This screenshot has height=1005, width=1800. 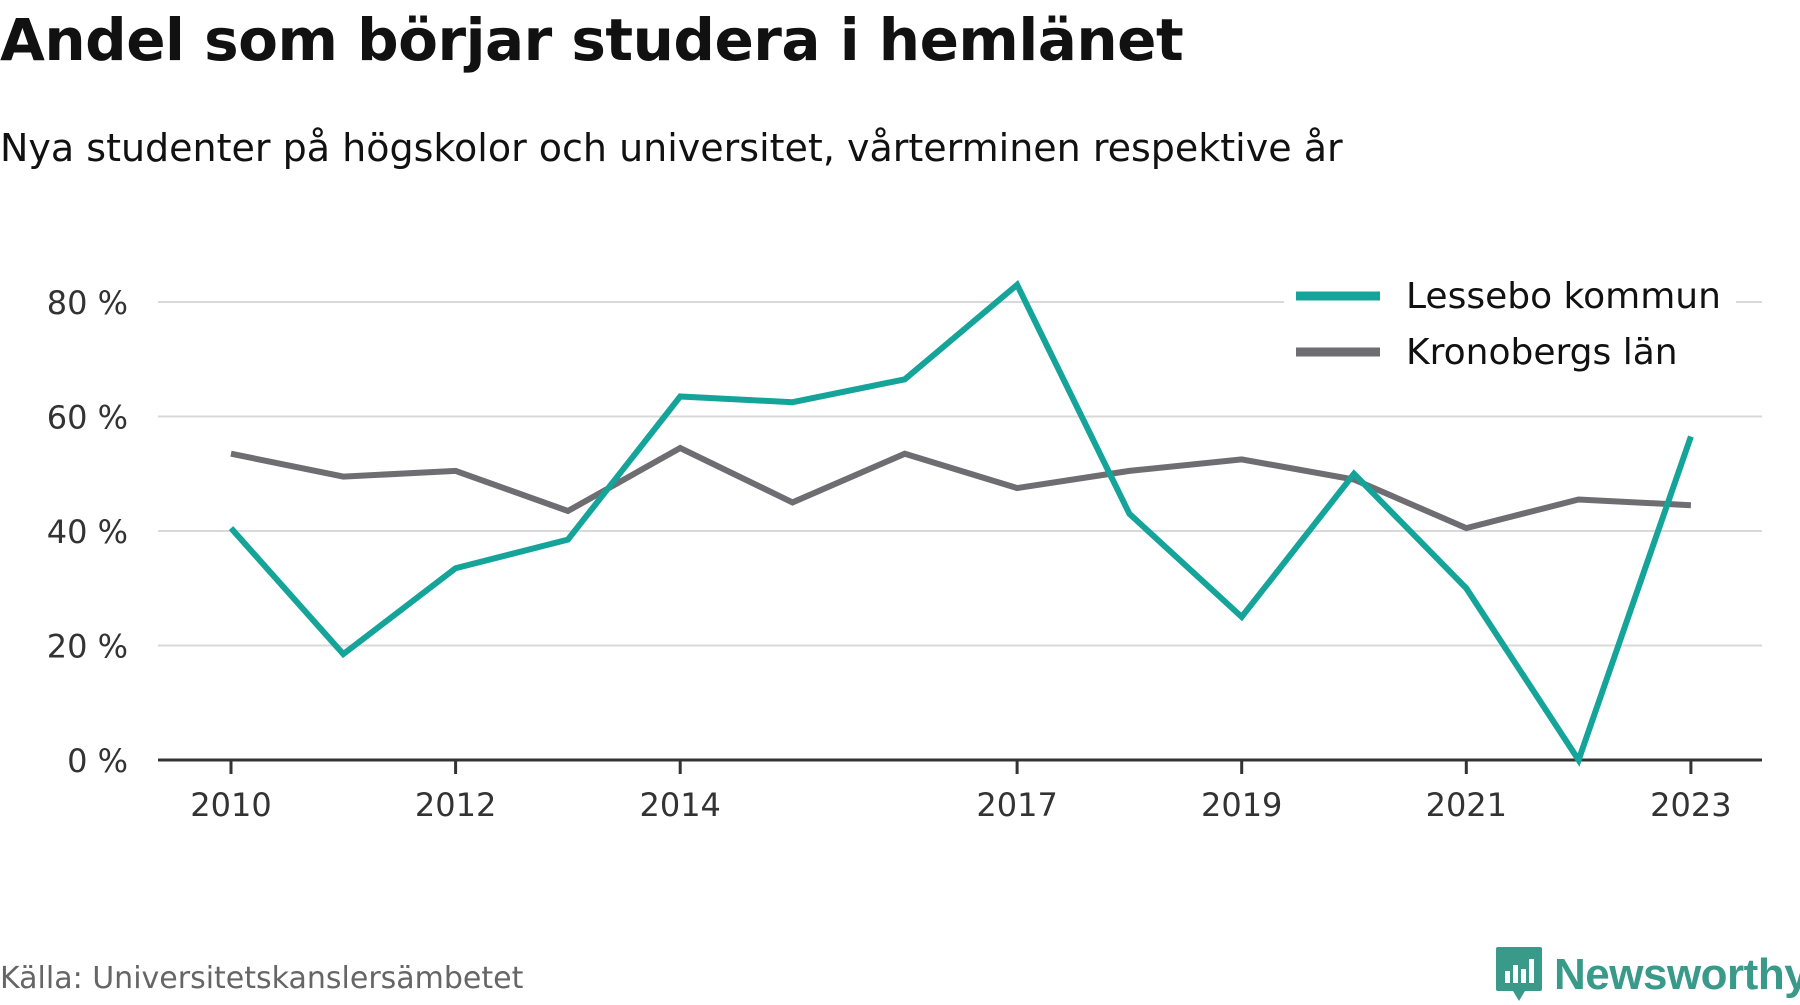 I want to click on source-note: Källa: Universitetskanslersämbetet, so click(x=262, y=978).